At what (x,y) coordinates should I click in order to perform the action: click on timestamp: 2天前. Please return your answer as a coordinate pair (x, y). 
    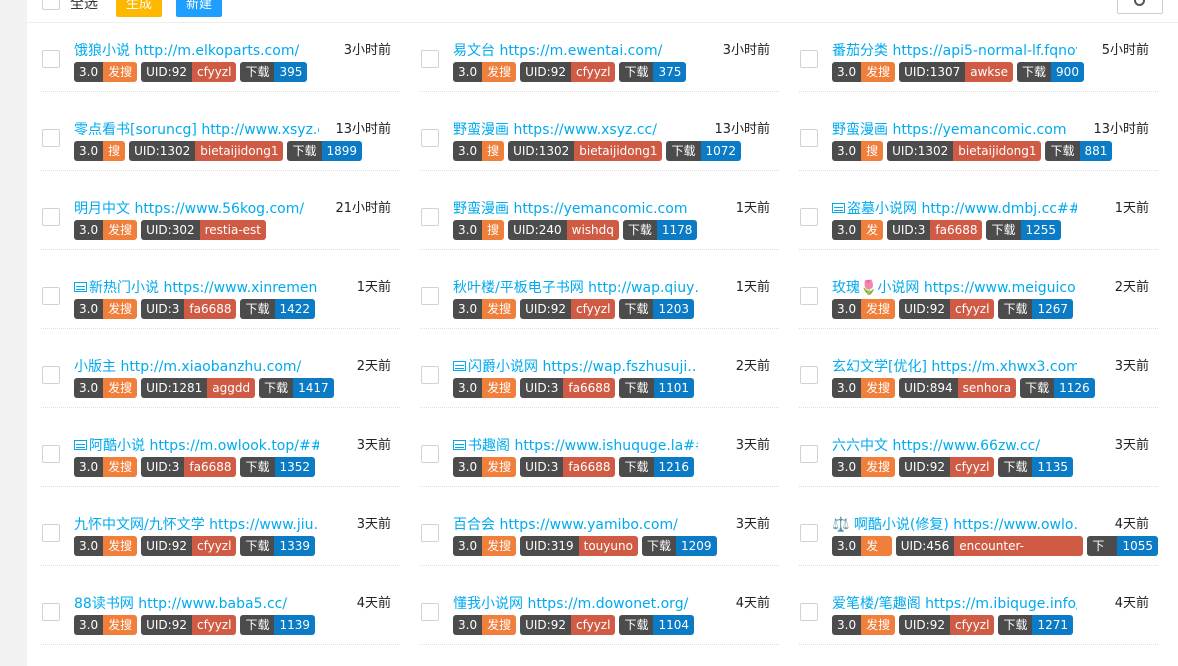
    Looking at the image, I should click on (752, 366).